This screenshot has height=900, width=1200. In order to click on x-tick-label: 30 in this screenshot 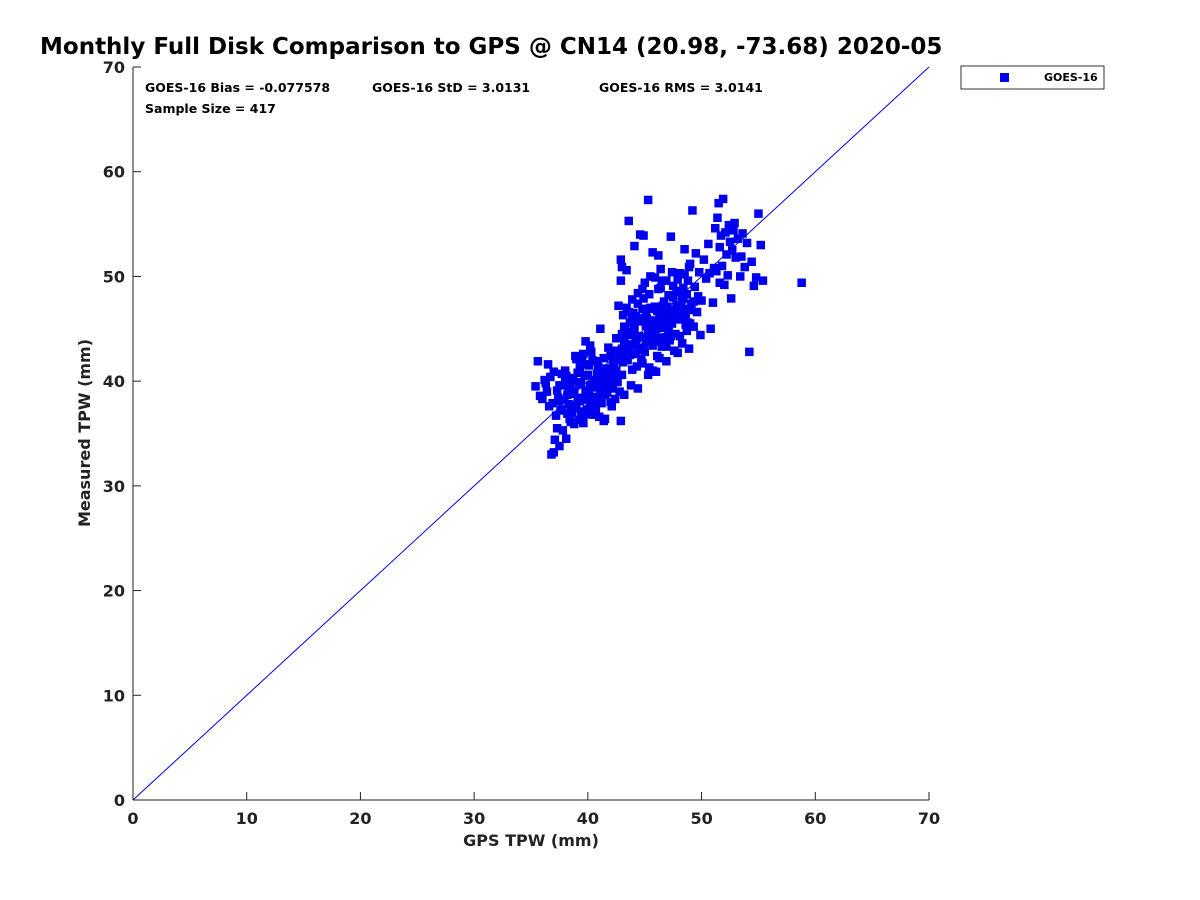, I will do `click(474, 818)`.